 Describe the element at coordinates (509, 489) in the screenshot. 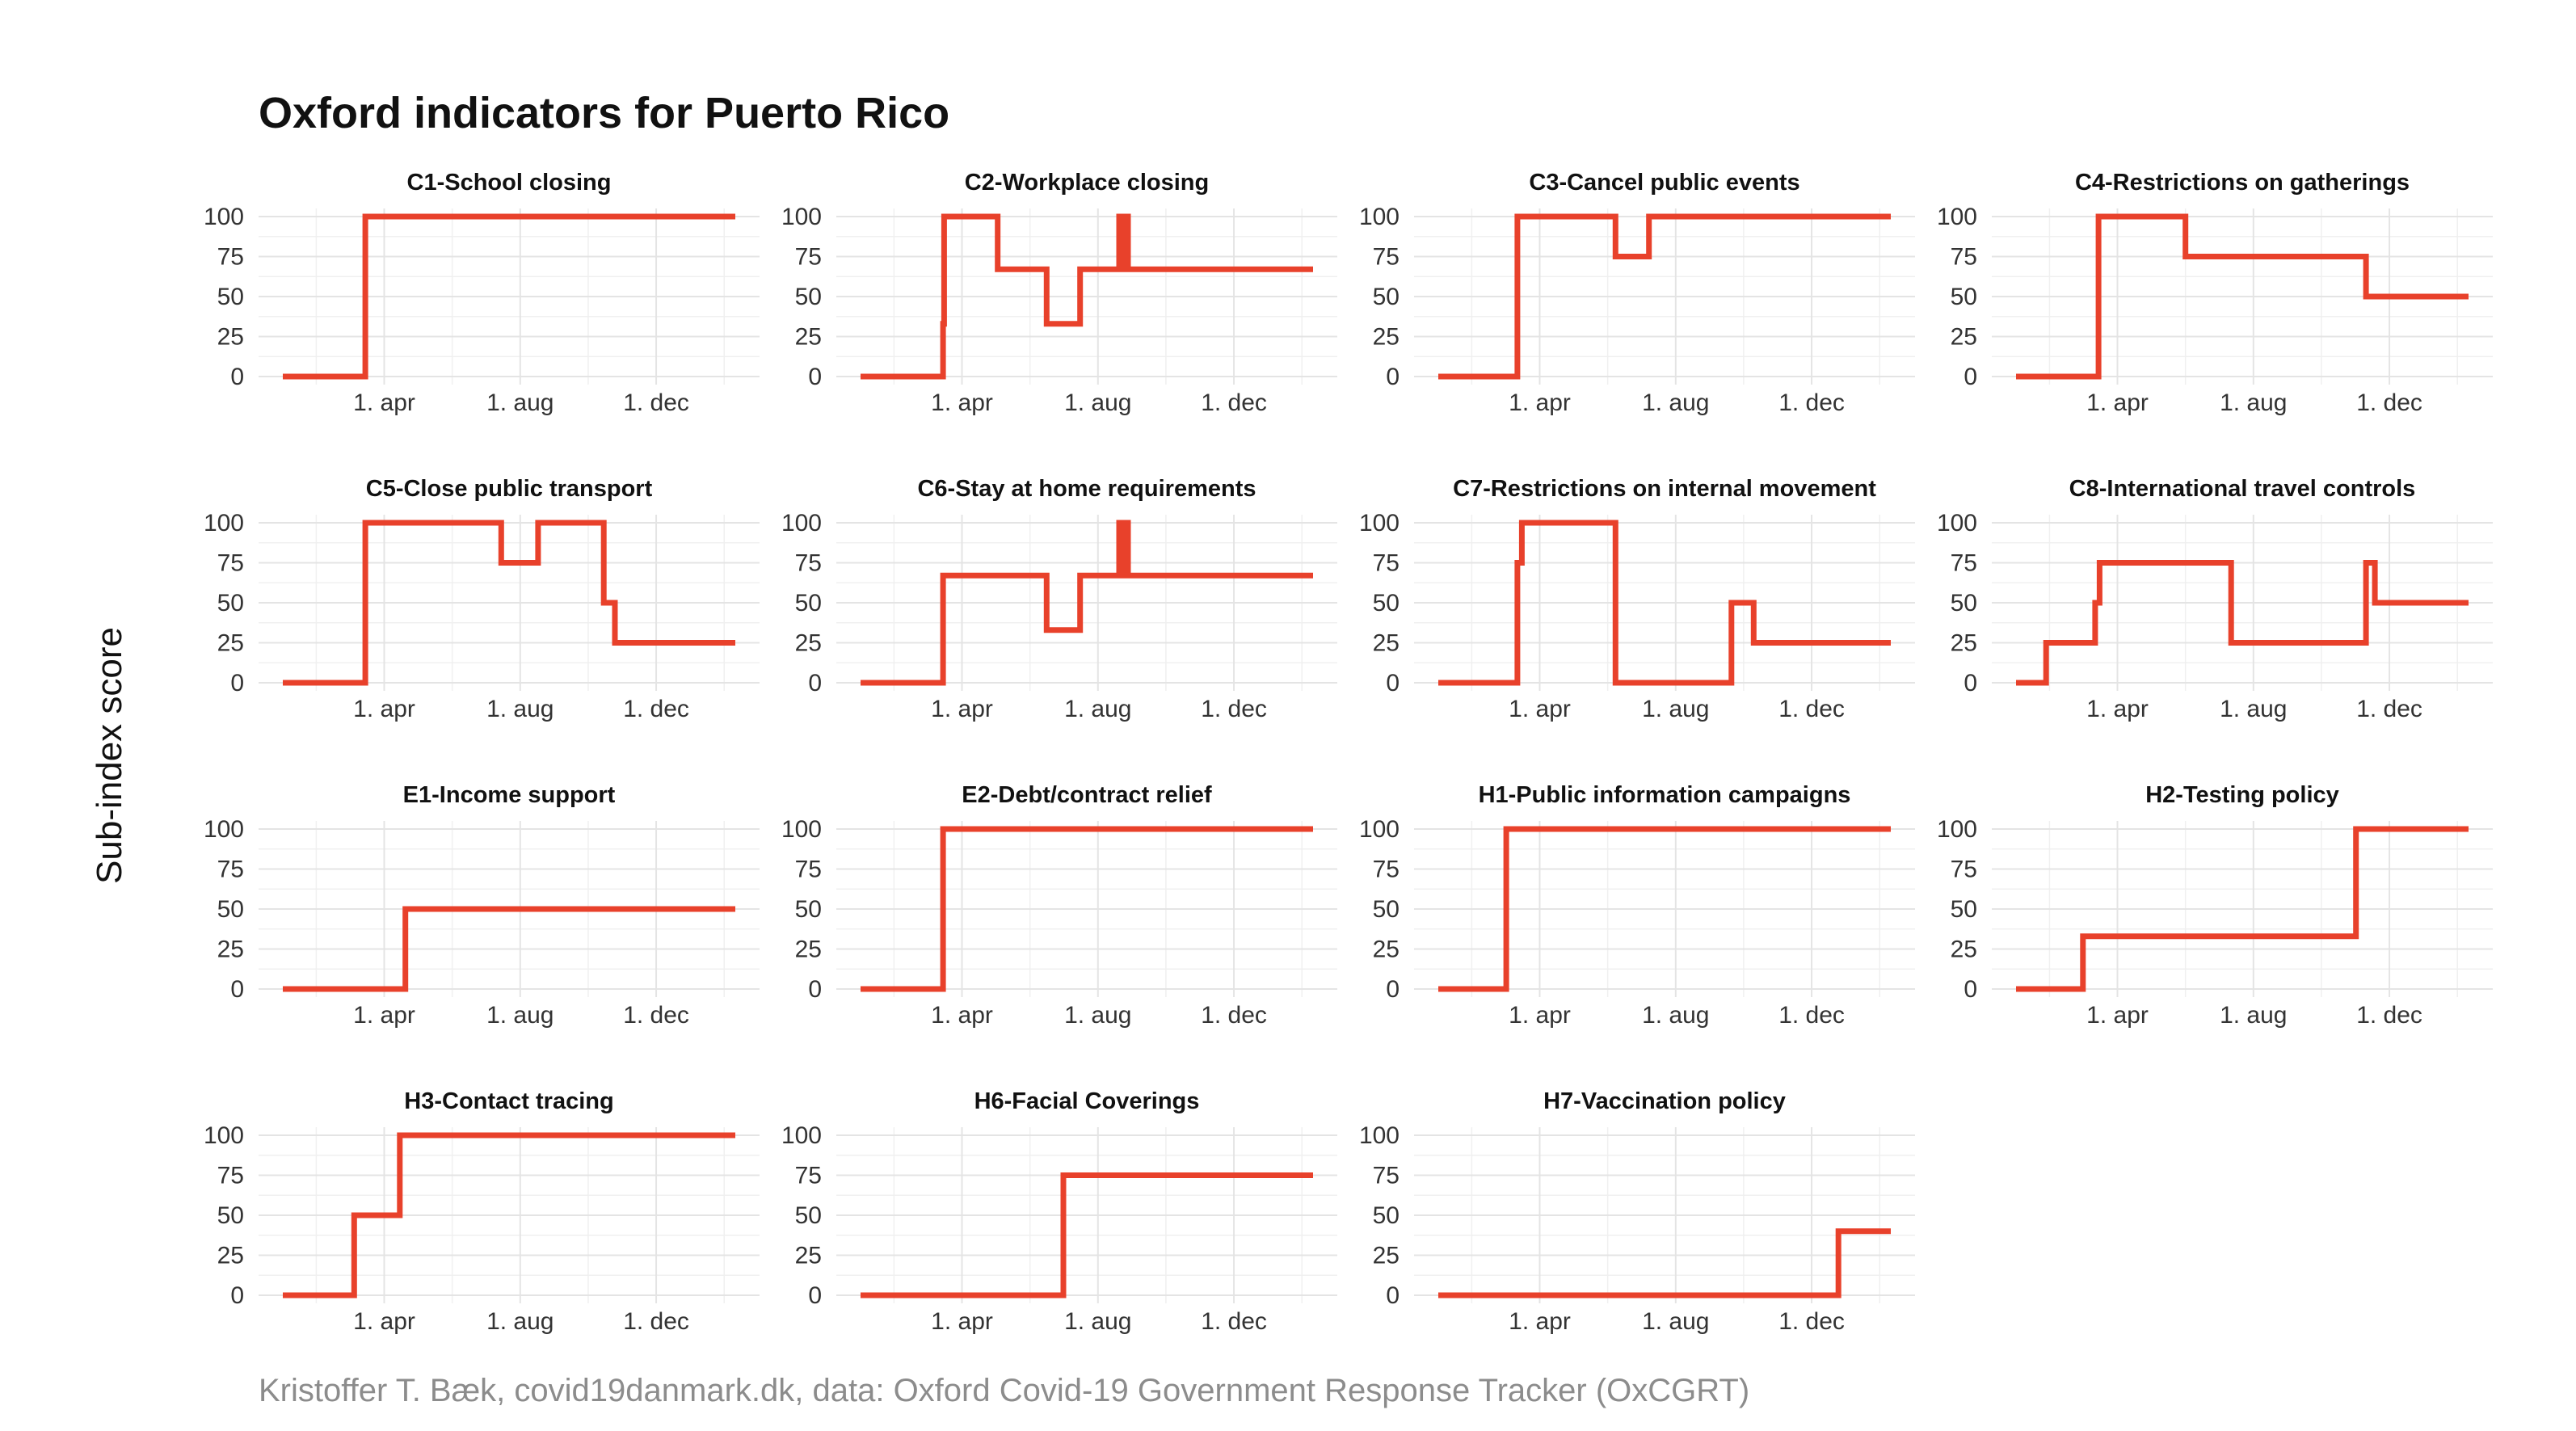

I see `panel-title: C5-Close public transport` at that location.